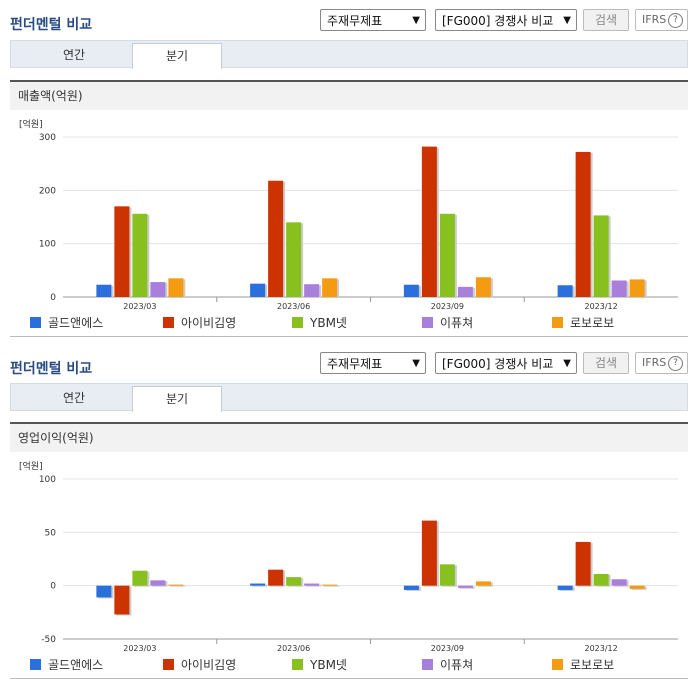 This screenshot has width=696, height=684. What do you see at coordinates (349, 437) in the screenshot?
I see `section-title: 영업이익(억원)` at bounding box center [349, 437].